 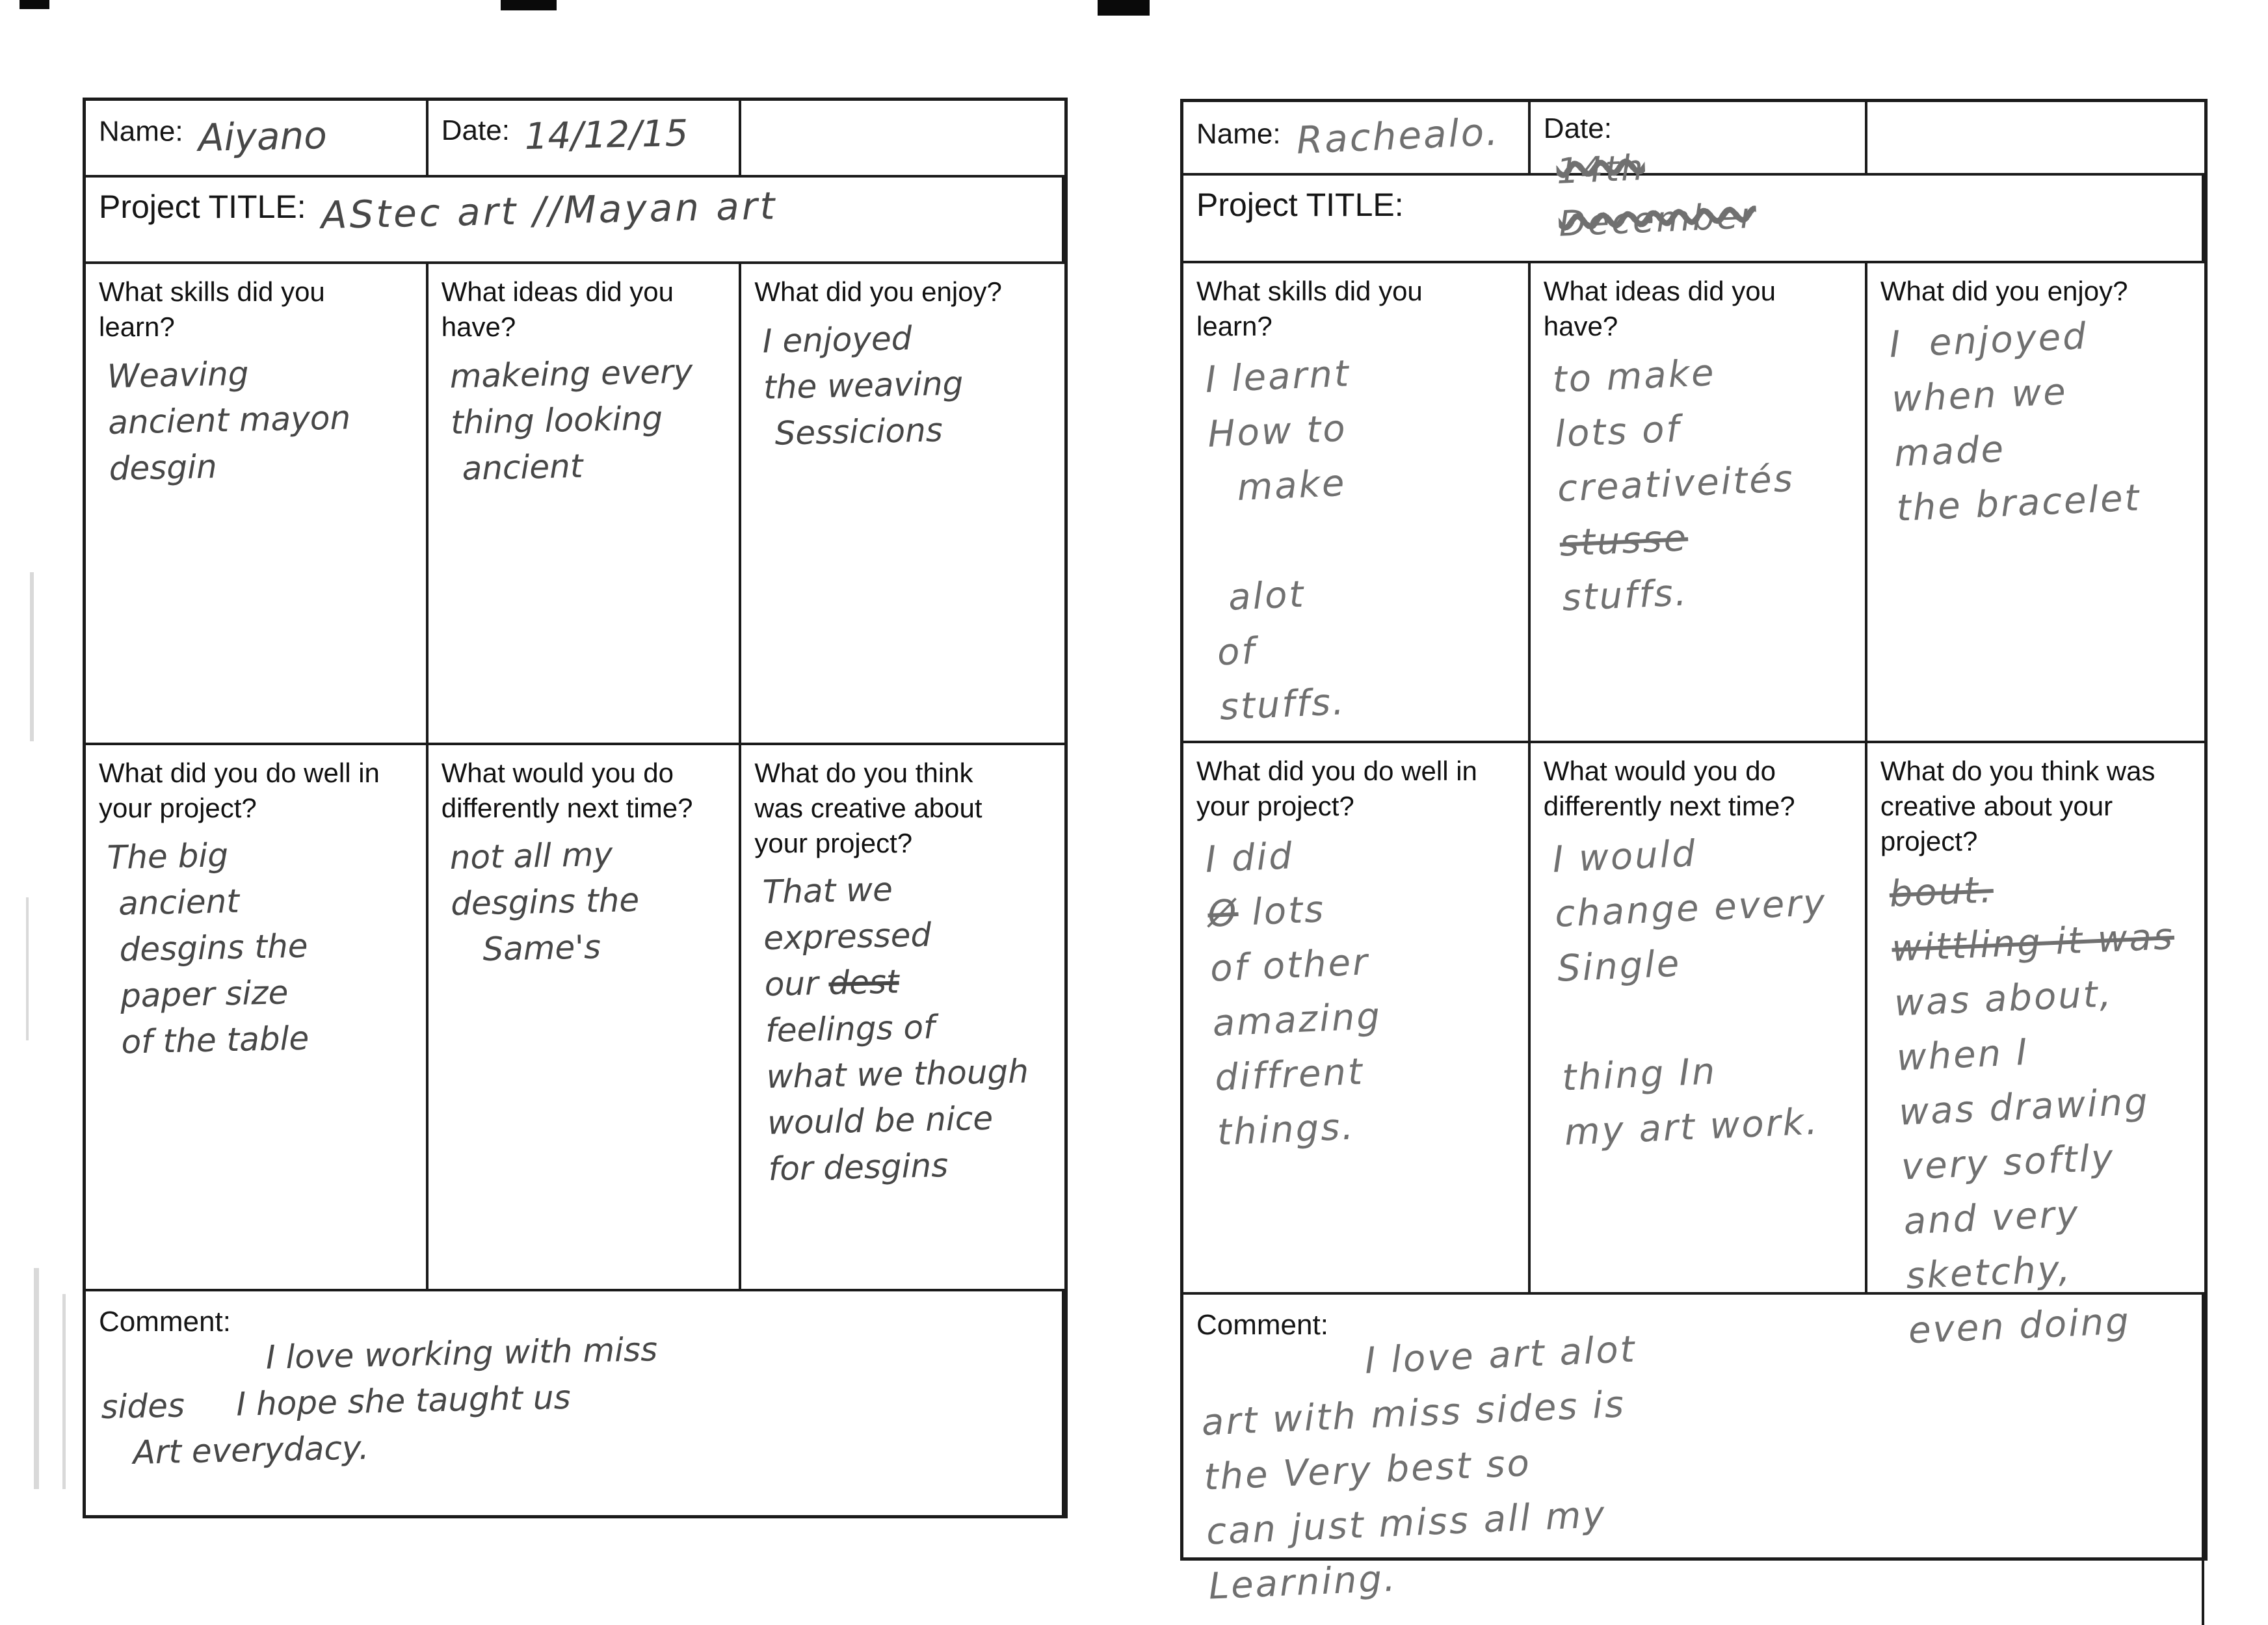 I want to click on date-field: Date: 14/12/15, so click(x=585, y=139).